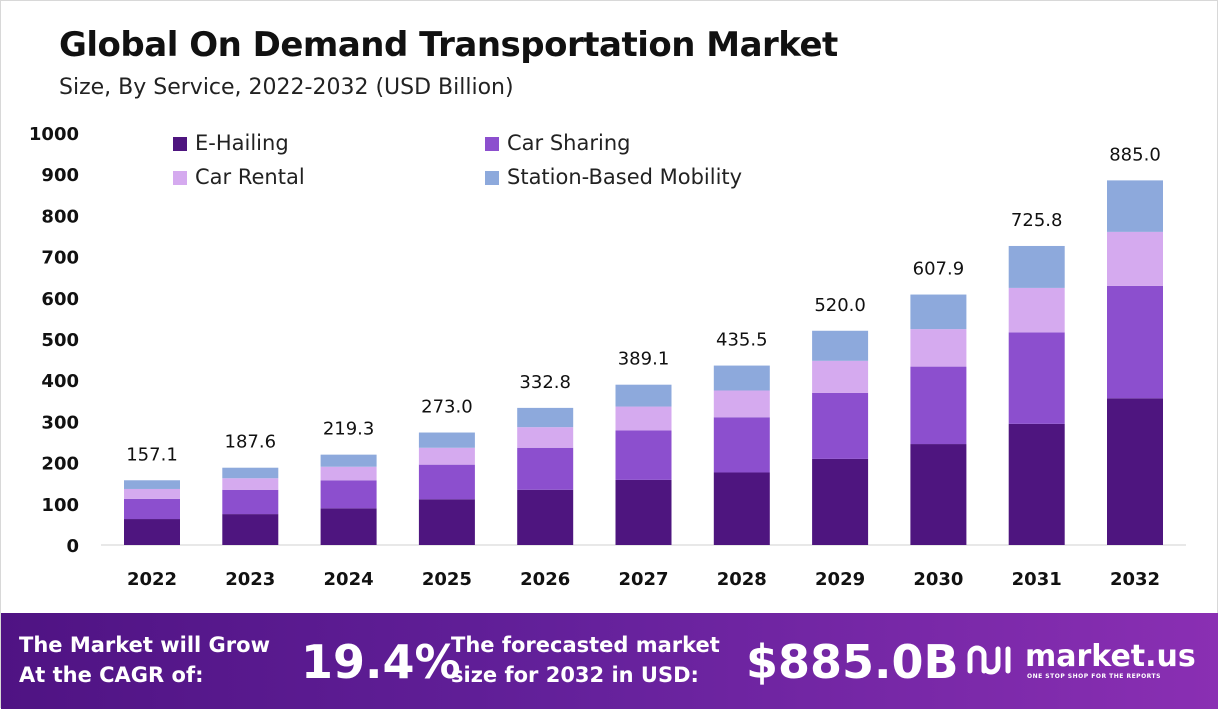 The width and height of the screenshot is (1218, 709). Describe the element at coordinates (742, 579) in the screenshot. I see `x-tick-label: 2028` at that location.